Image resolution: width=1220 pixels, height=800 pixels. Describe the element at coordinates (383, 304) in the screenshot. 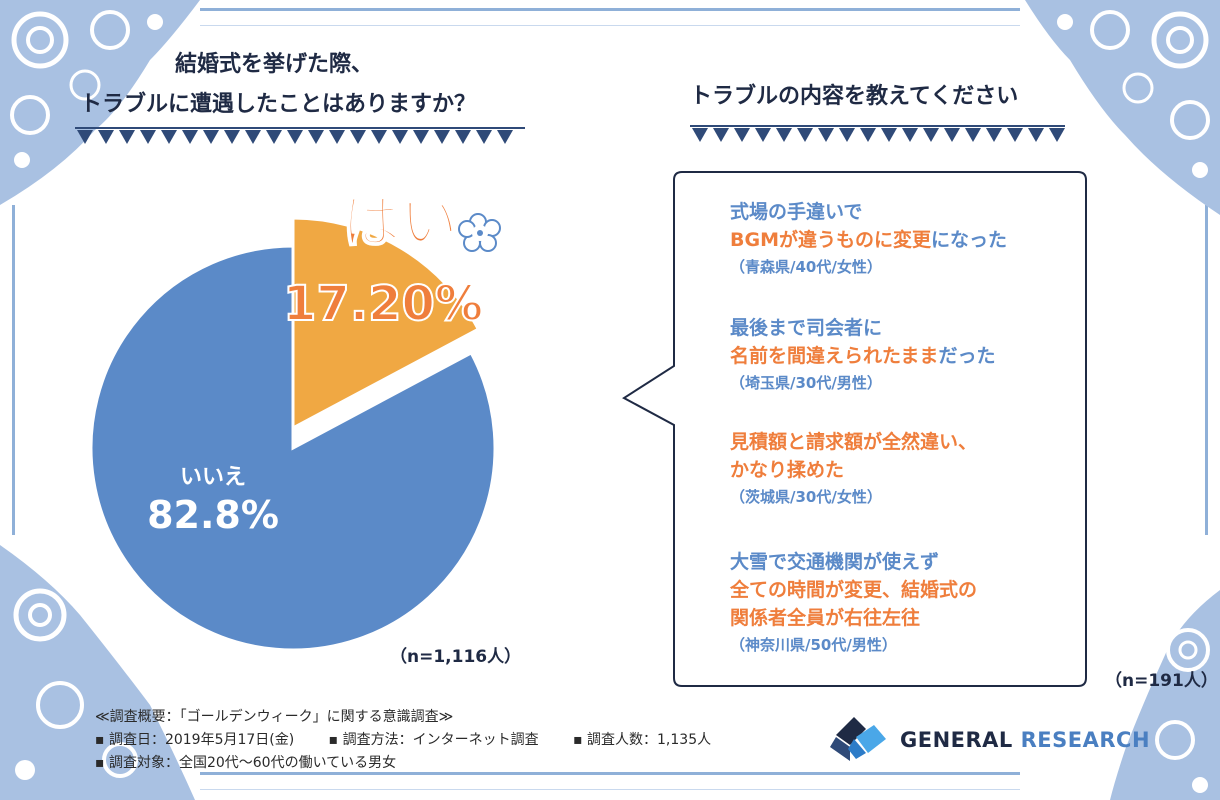

I see `hai-percent: 17.20%` at that location.